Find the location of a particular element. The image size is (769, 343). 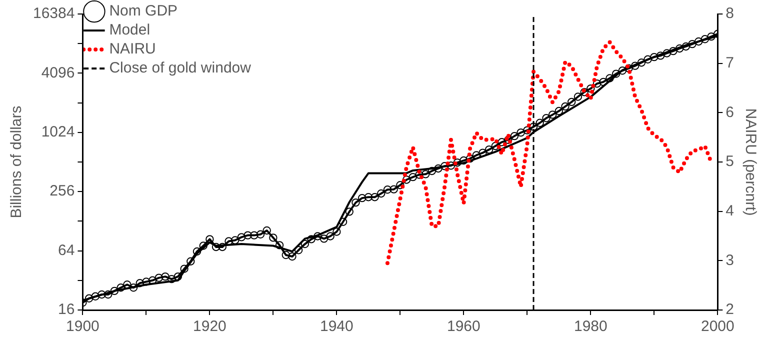

y-tick-label: 1024 is located at coordinates (58, 132).